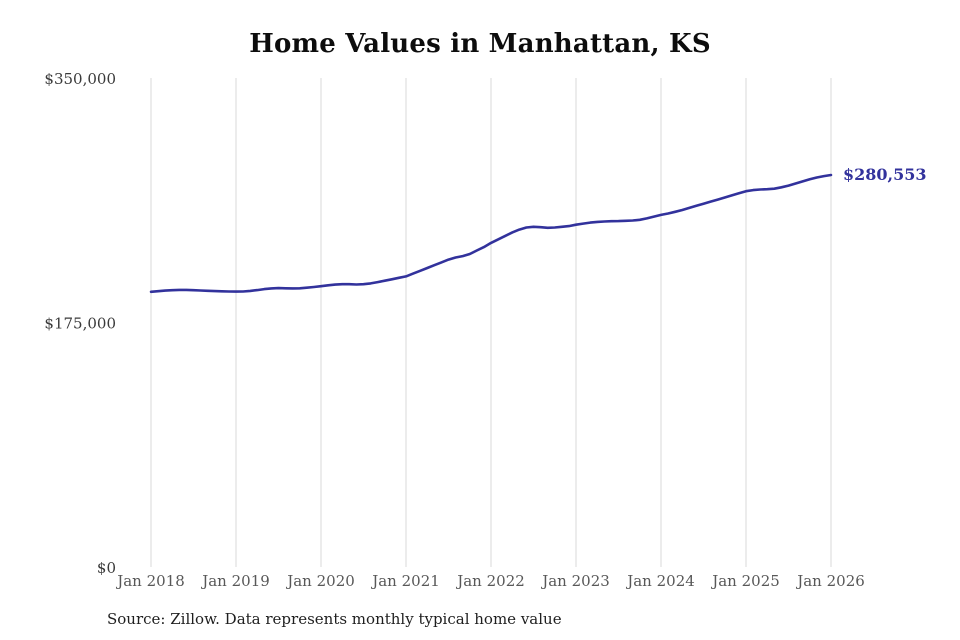 Image resolution: width=960 pixels, height=640 pixels. Describe the element at coordinates (405, 581) in the screenshot. I see `x-axis-tick-label: Jan 2021` at that location.